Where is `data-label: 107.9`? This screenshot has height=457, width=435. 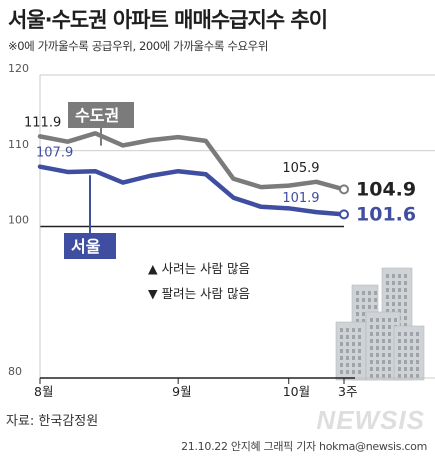
data-label: 107.9 is located at coordinates (54, 153).